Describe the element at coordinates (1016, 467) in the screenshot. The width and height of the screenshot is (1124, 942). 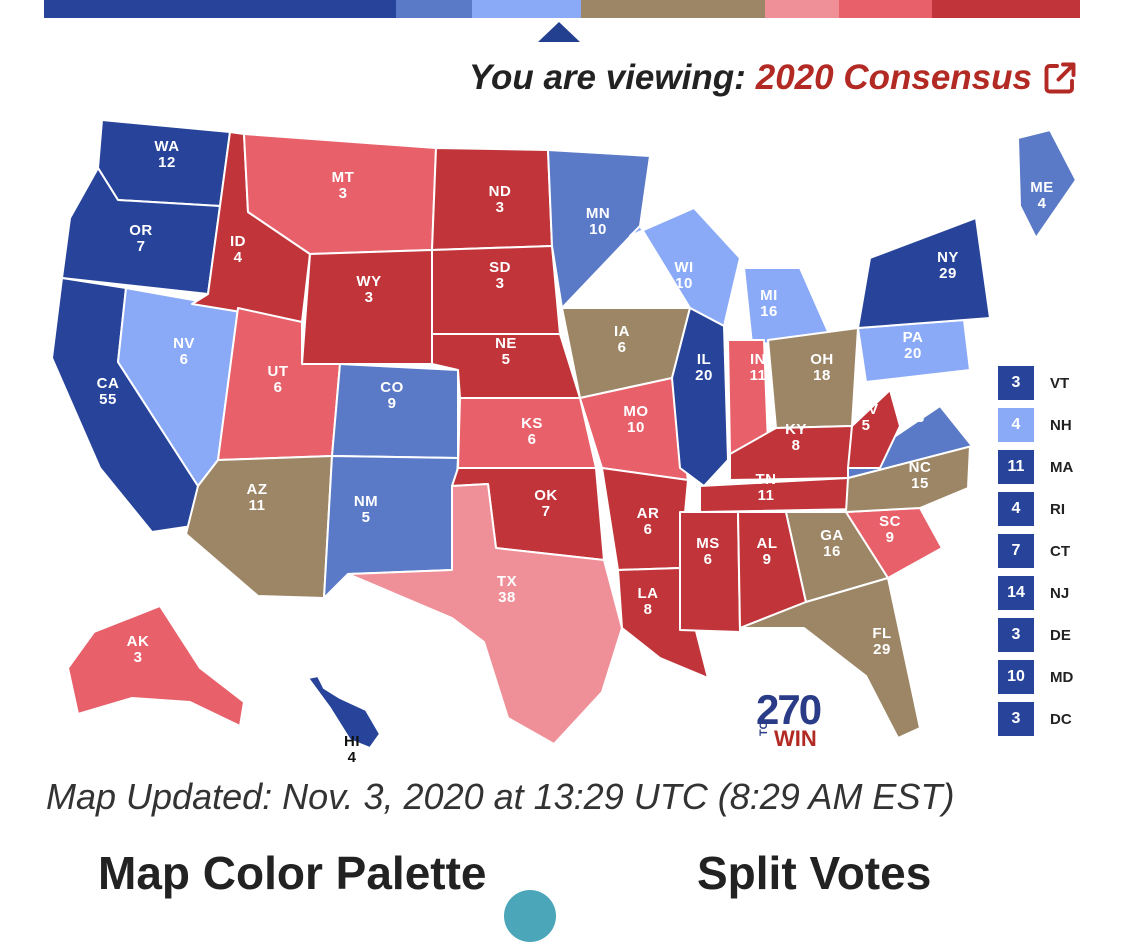
I see `small-state-votes-ma: 11` at that location.